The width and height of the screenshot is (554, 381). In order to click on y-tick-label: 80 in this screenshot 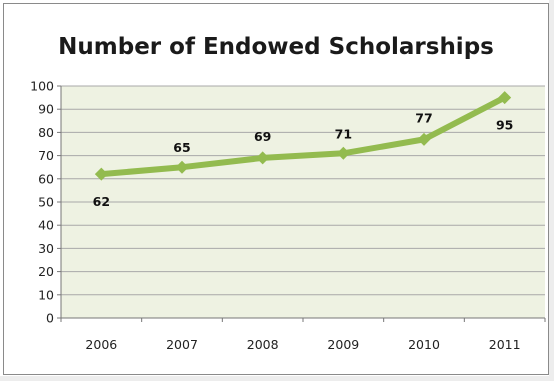, I will do `click(46, 132)`.